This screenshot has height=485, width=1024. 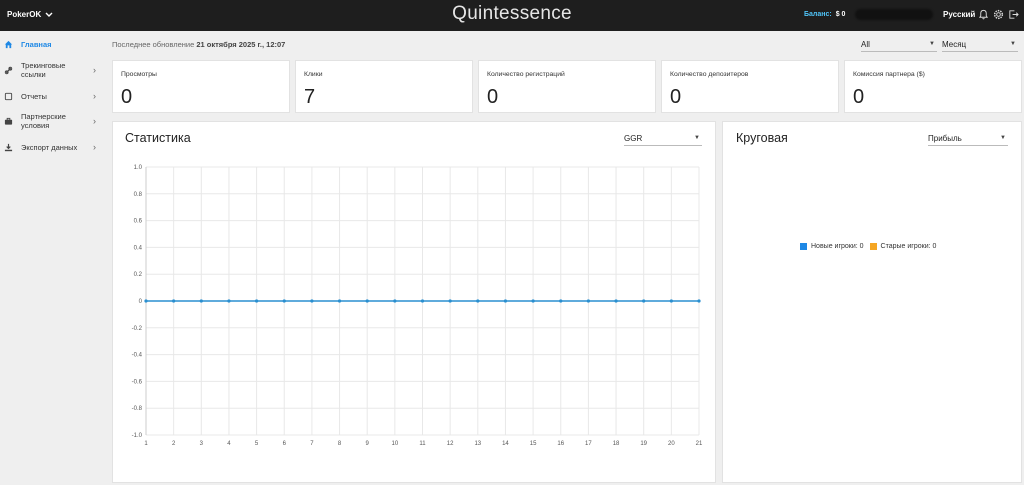 I want to click on stat-card-views: Просмотры 0, so click(x=201, y=86).